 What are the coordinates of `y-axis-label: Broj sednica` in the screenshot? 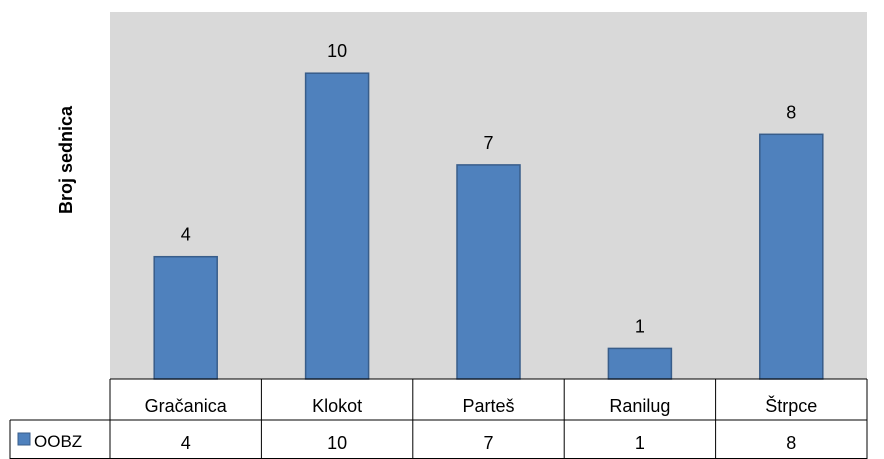 It's located at (66, 159).